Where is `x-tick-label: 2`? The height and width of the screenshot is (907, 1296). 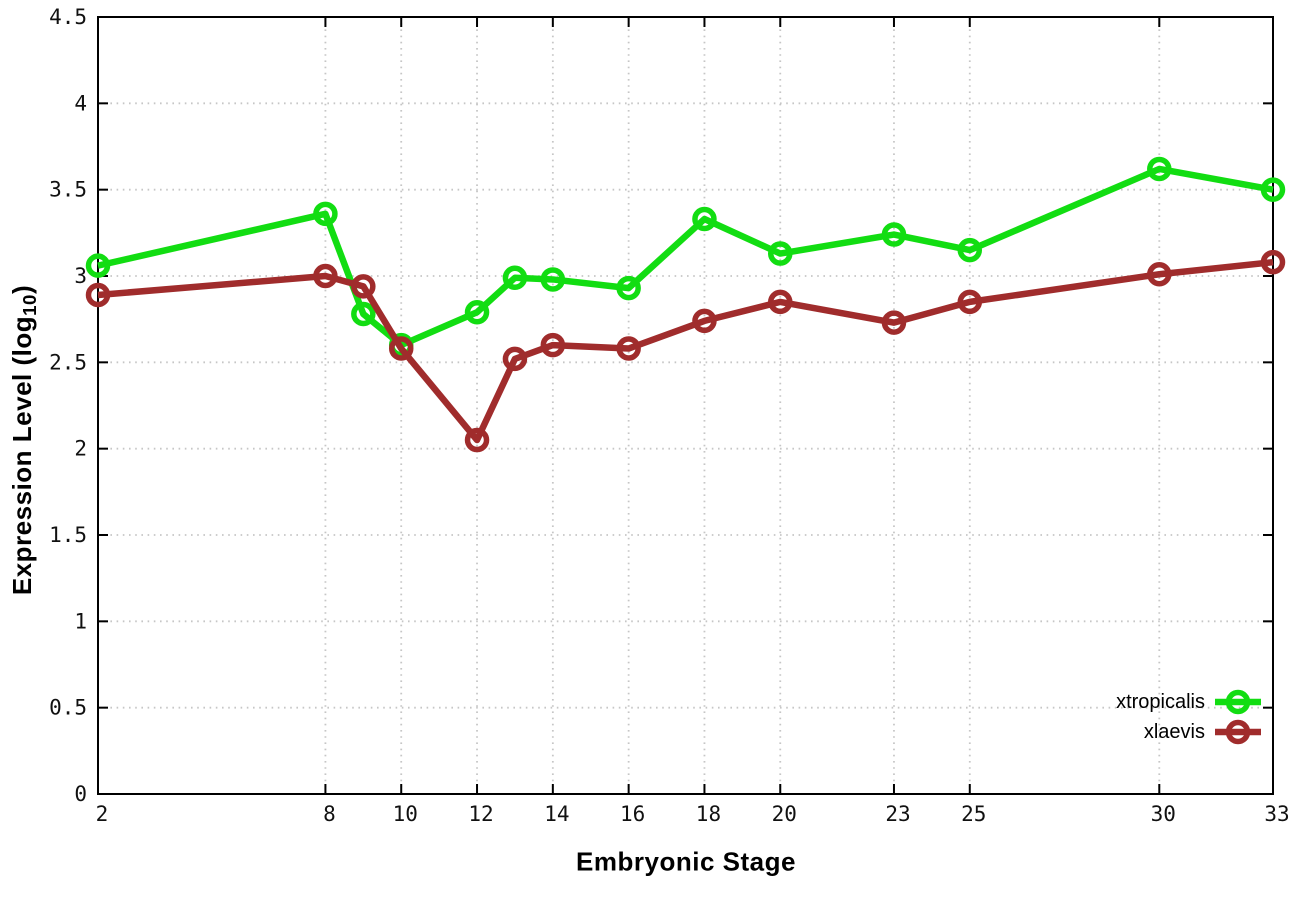
x-tick-label: 2 is located at coordinates (102, 814).